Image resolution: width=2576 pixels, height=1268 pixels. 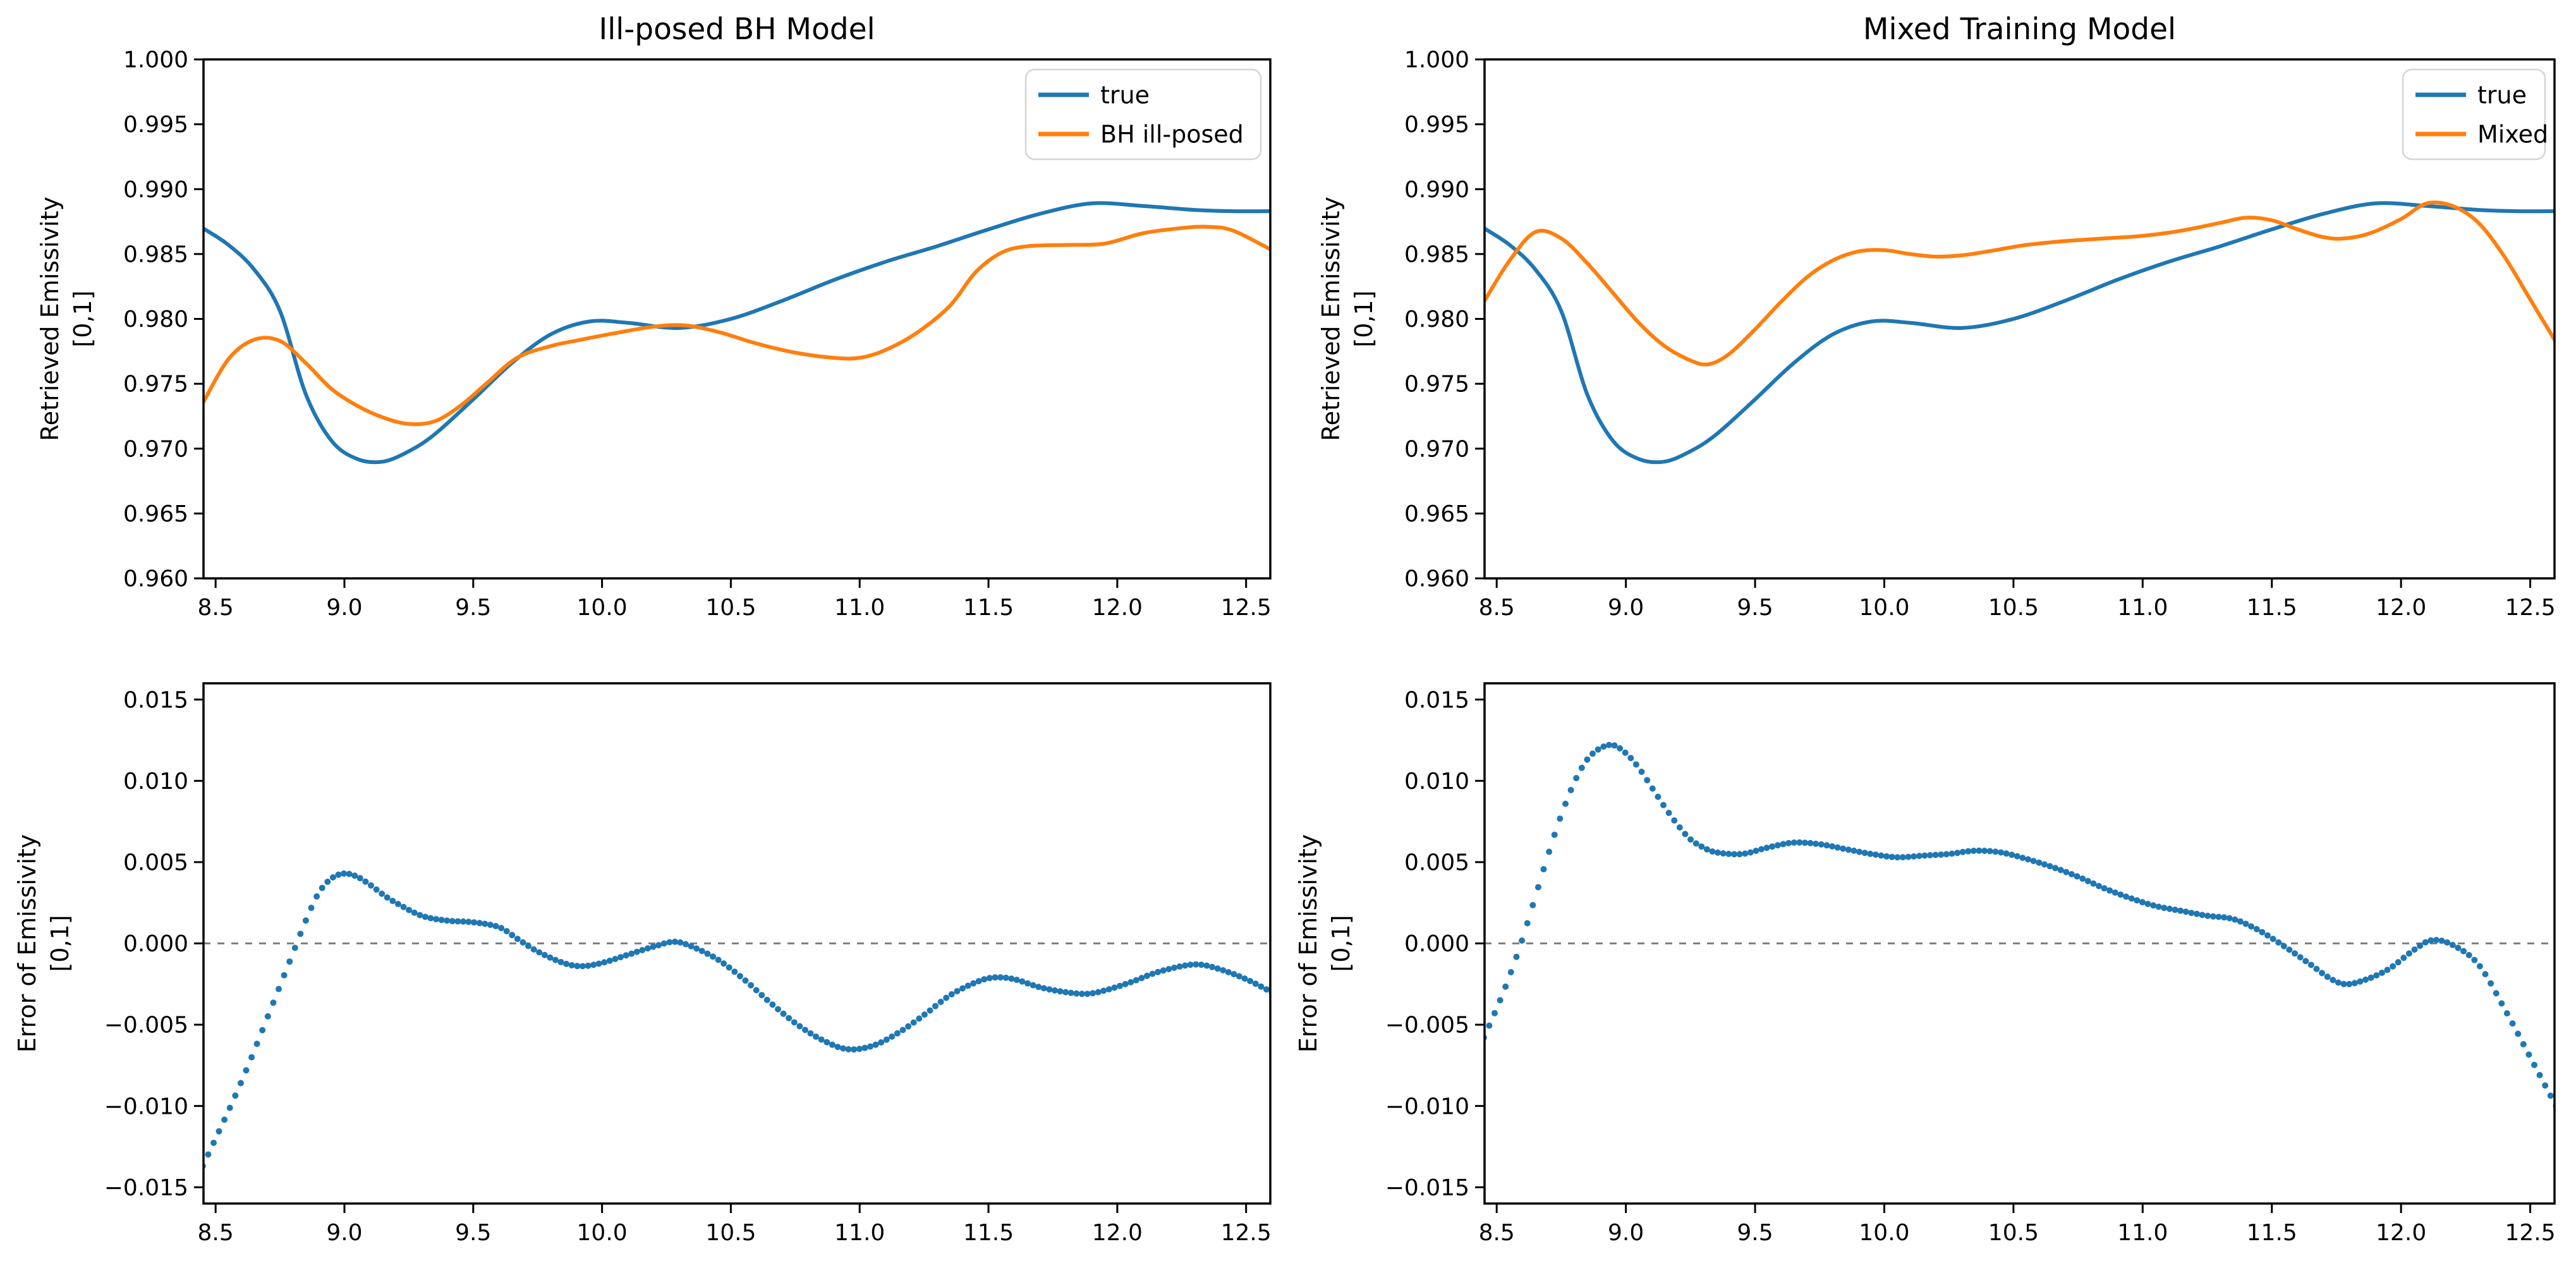 I want to click on legend: true Mixed, so click(x=2475, y=114).